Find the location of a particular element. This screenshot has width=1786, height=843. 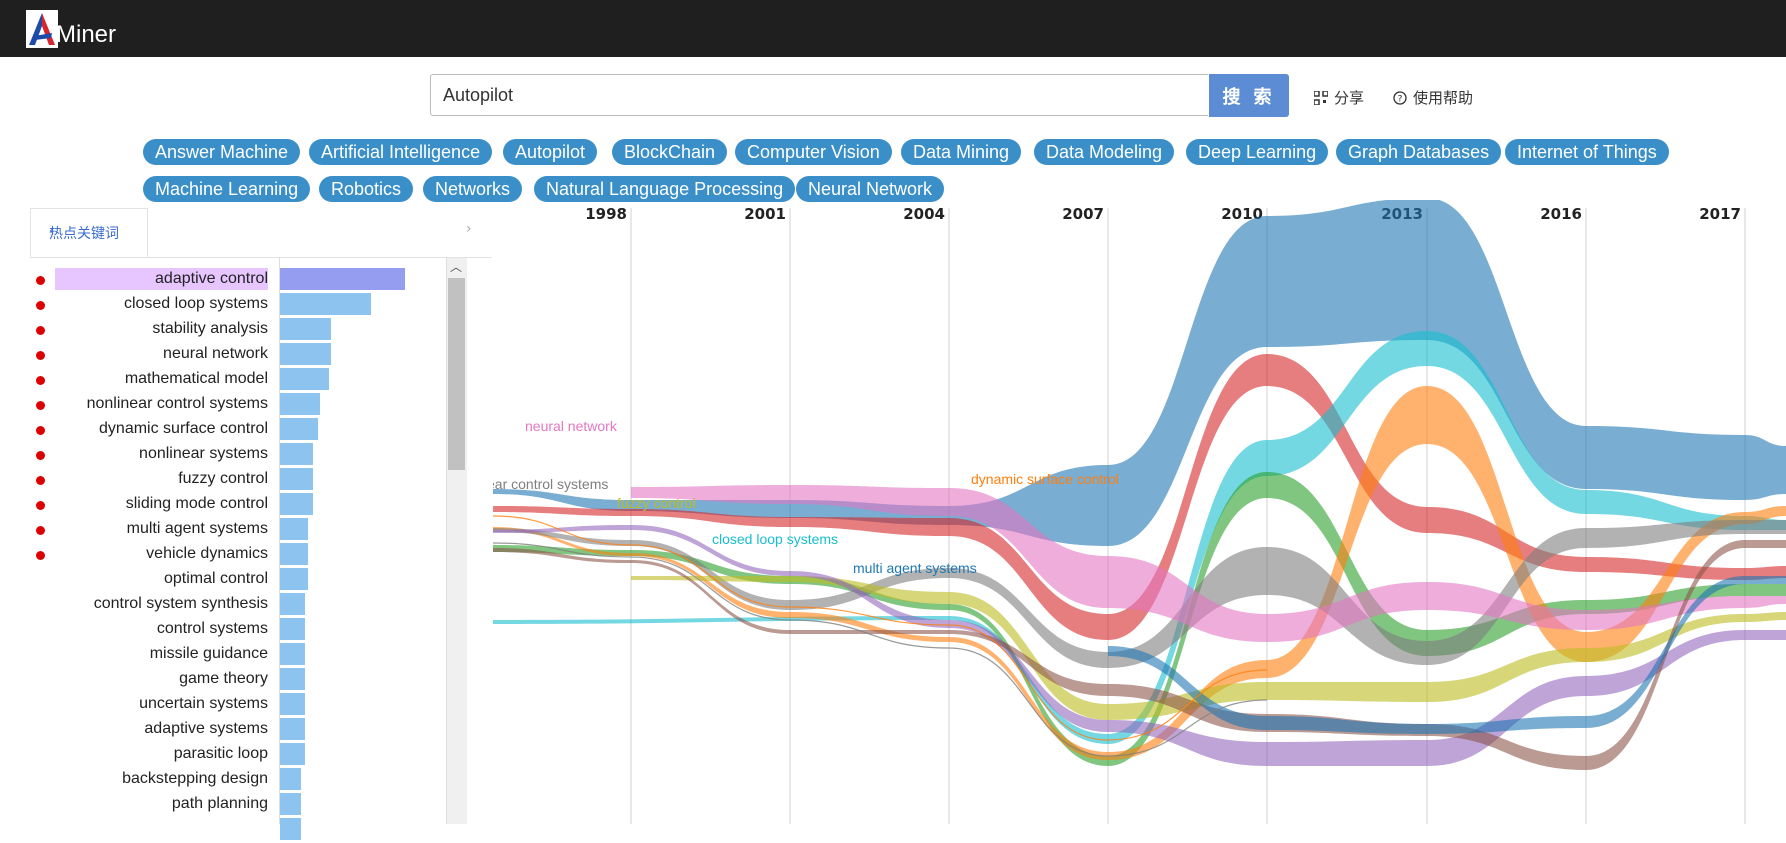

tab-hot-keywords-label: 热点关键词 is located at coordinates (84, 234).